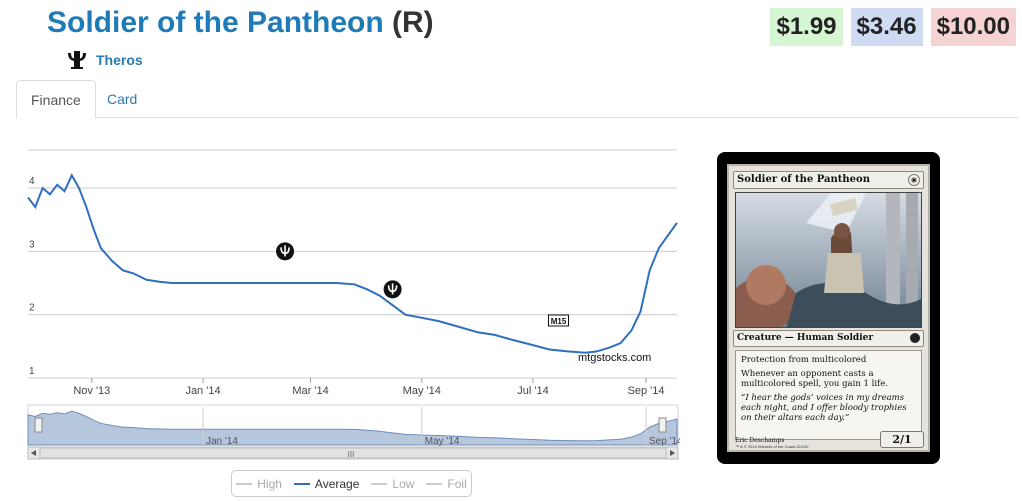 Image resolution: width=1022 pixels, height=501 pixels. What do you see at coordinates (886, 27) in the screenshot?
I see `price-average: $3.46` at bounding box center [886, 27].